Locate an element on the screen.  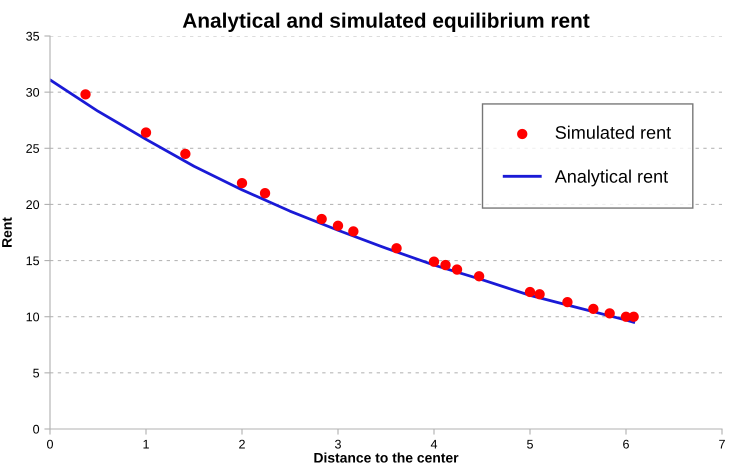
x-tick-label: 4 is located at coordinates (434, 444).